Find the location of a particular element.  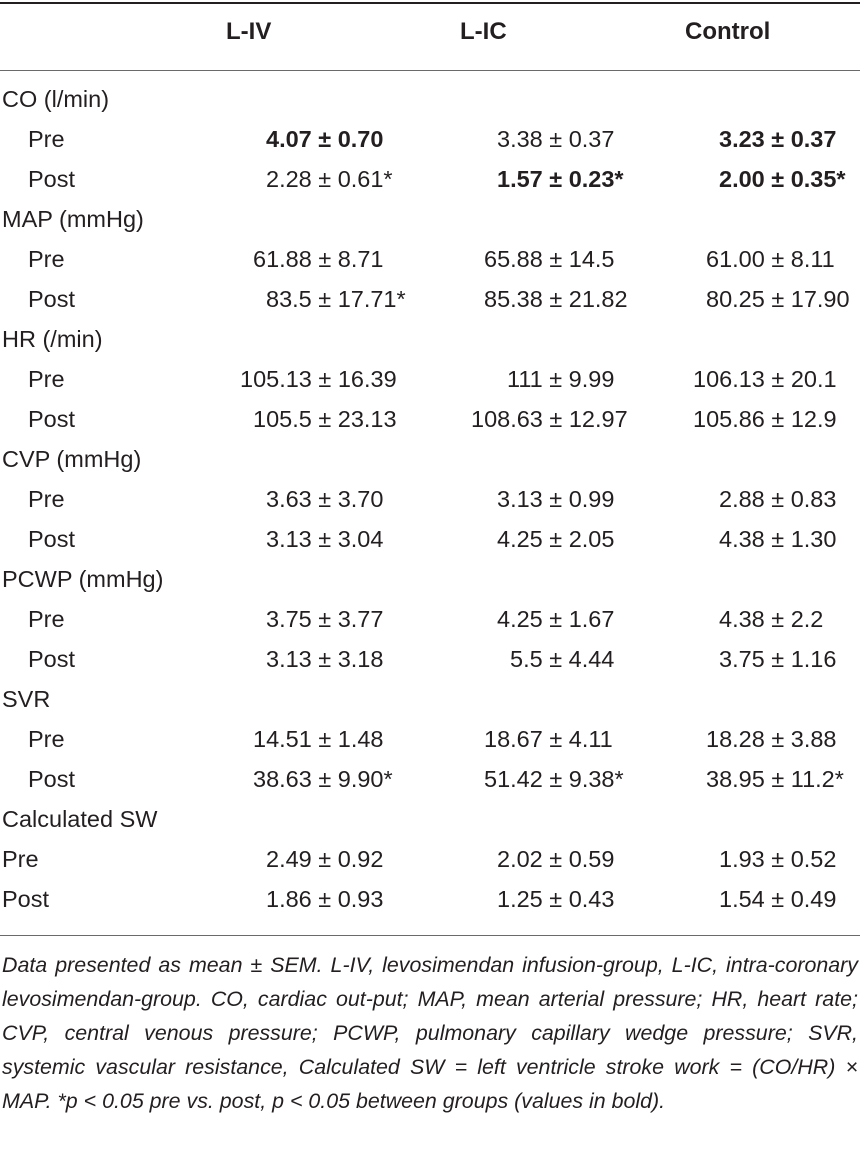

table-cell: 3.63 ± 3.70 is located at coordinates (325, 499).